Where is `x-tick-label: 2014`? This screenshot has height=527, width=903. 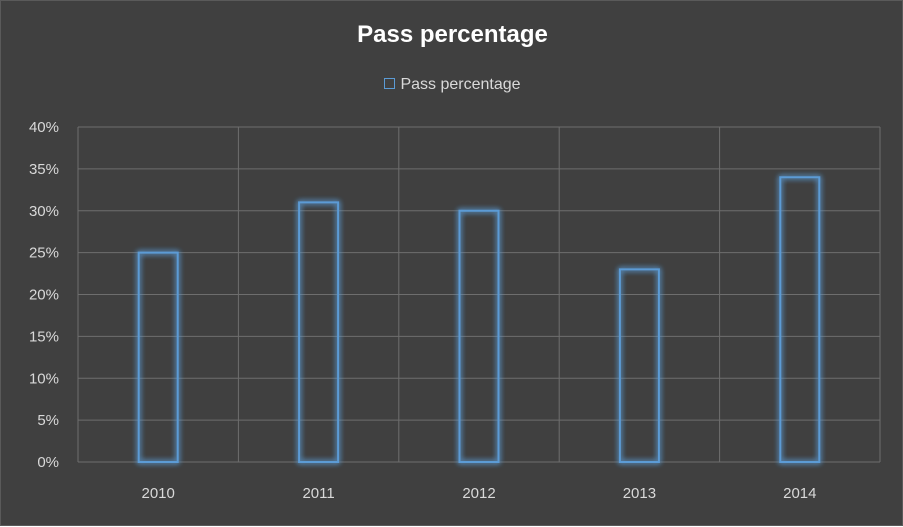
x-tick-label: 2014 is located at coordinates (799, 493).